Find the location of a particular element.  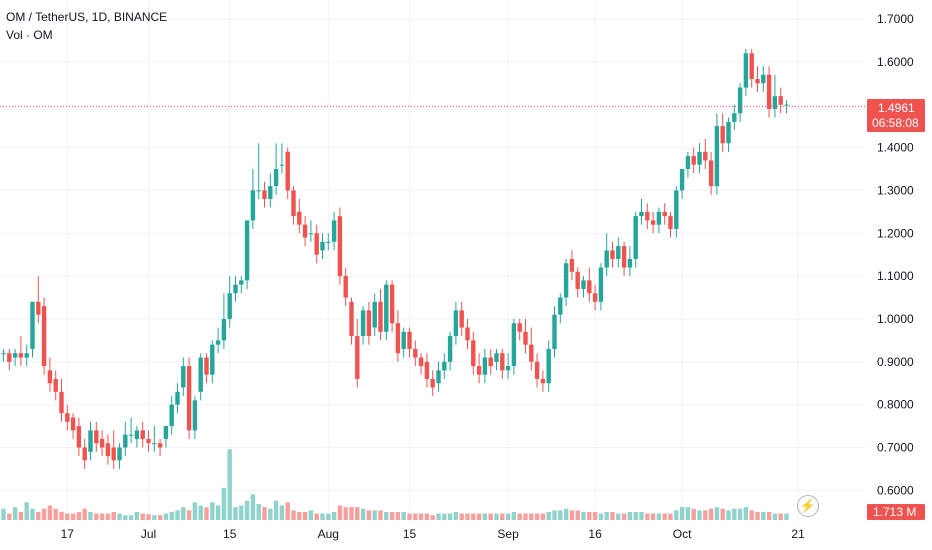

time-axis: 17 Jul 15 Aug 15 Sep 16 Oct 21 is located at coordinates (433, 534).